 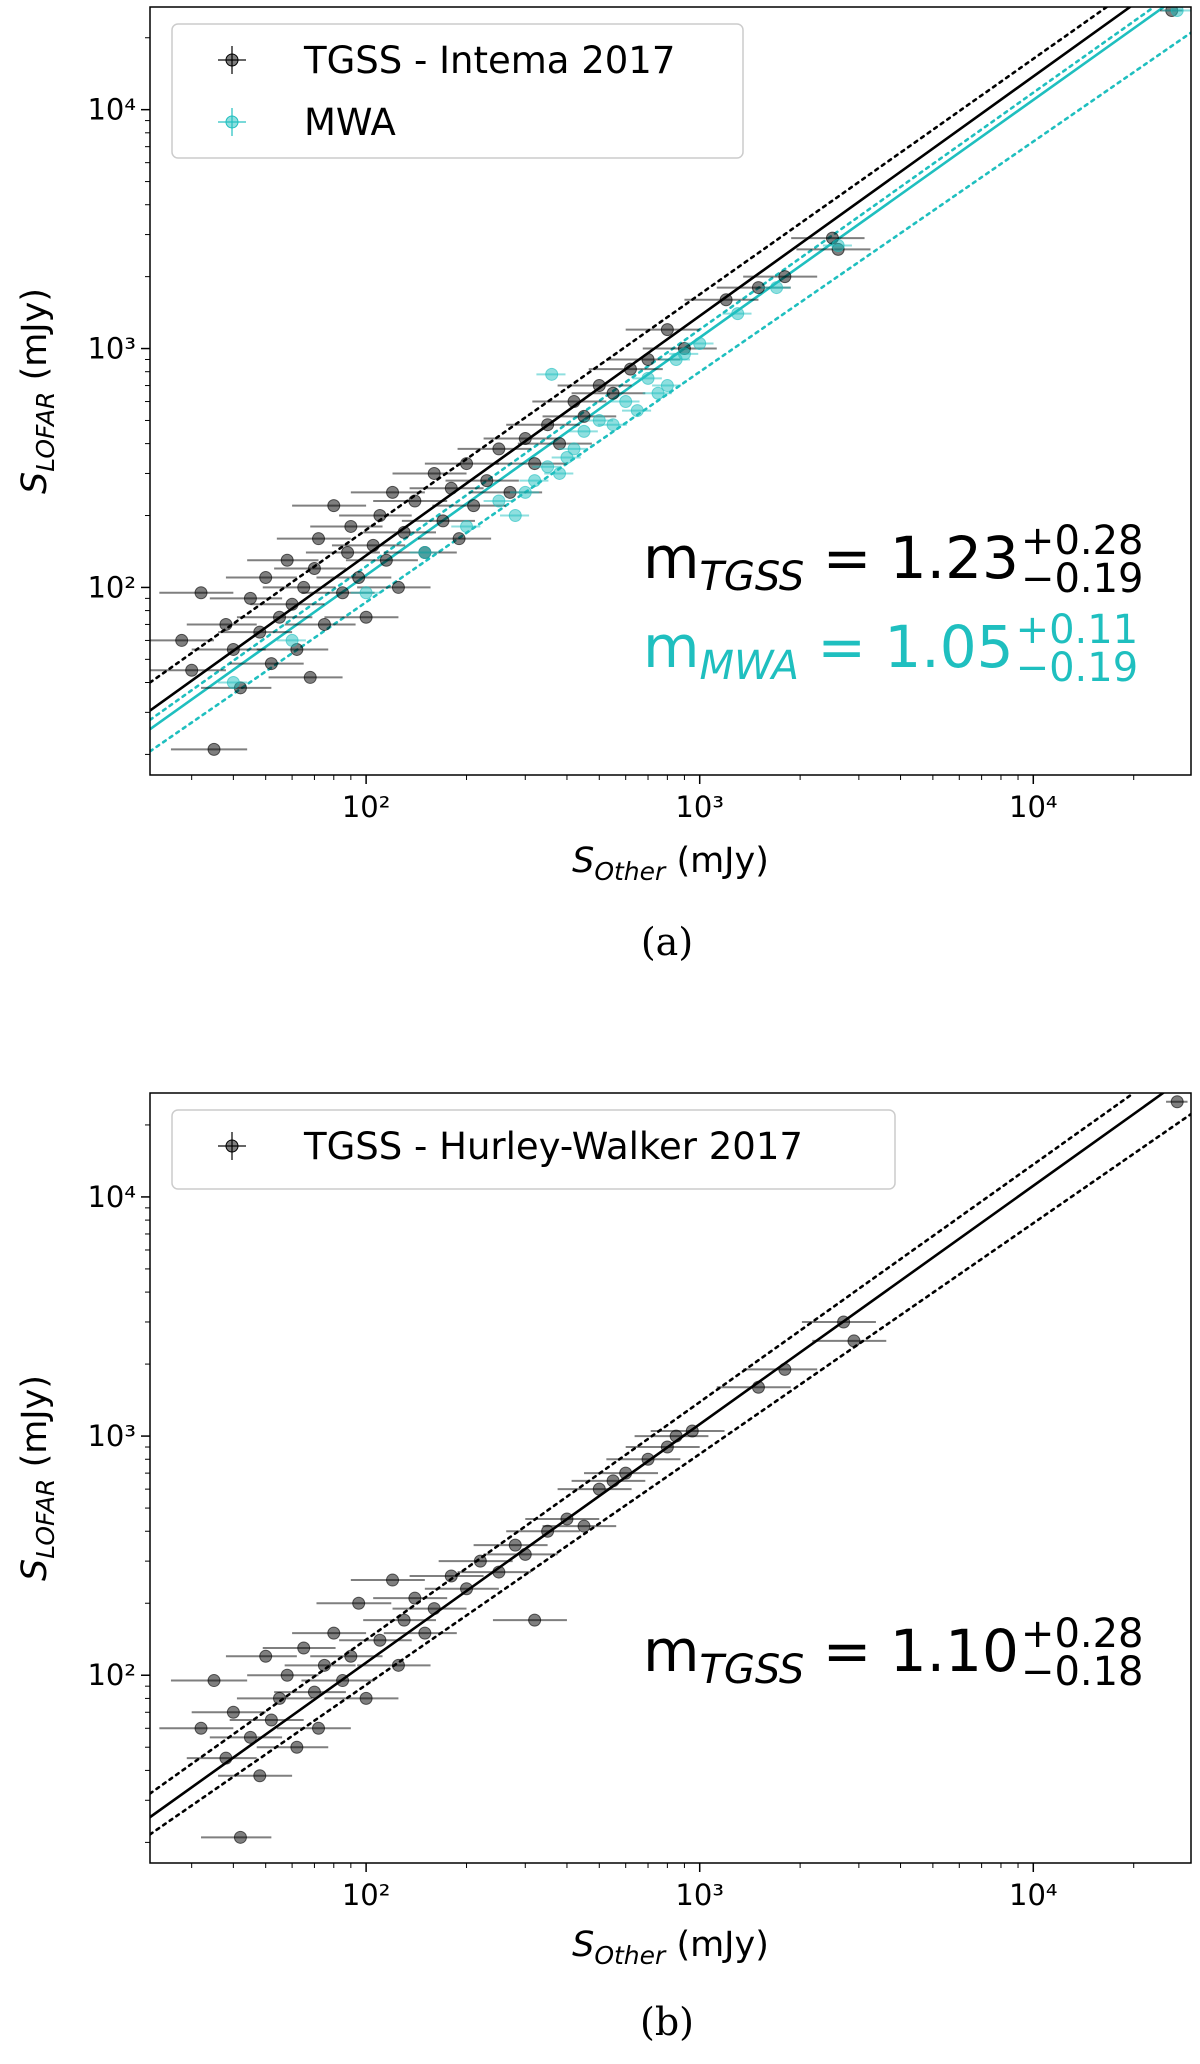 What do you see at coordinates (699, 1895) in the screenshot?
I see `x-tick-label: 10³` at bounding box center [699, 1895].